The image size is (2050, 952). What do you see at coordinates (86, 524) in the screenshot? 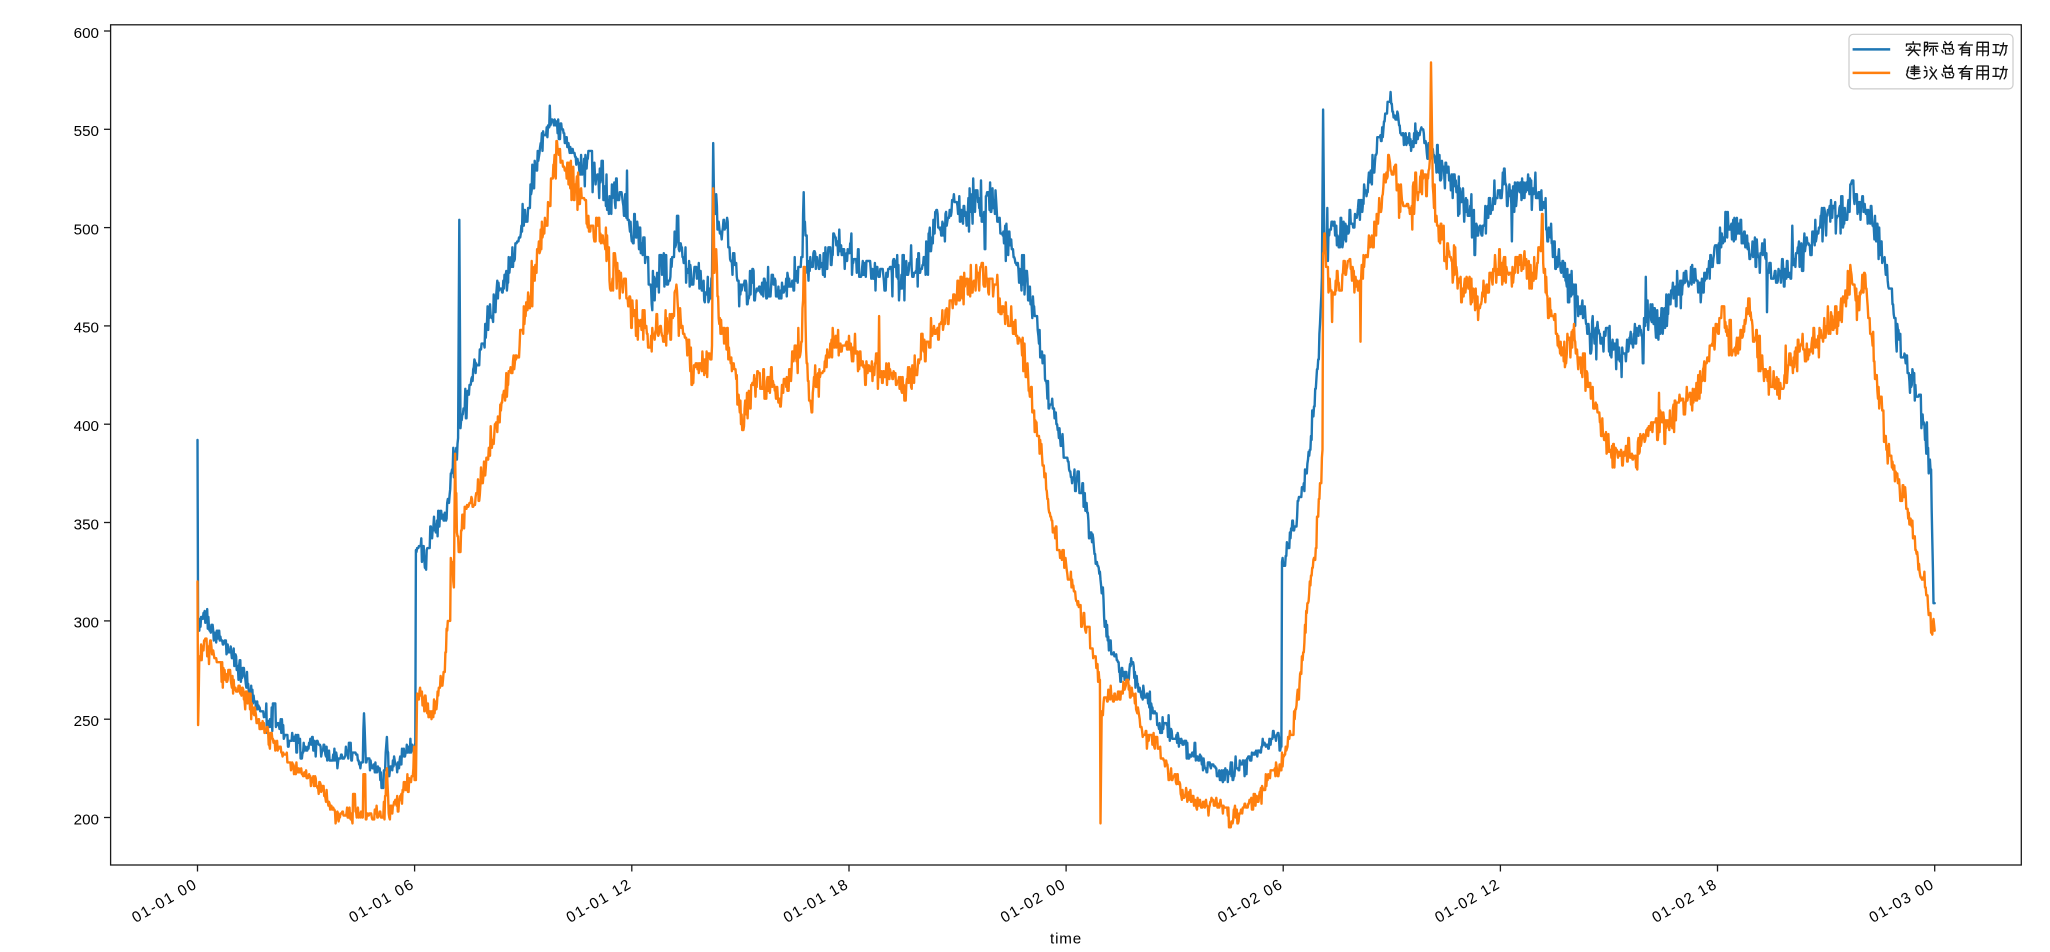
I see `svg-text: 350` at bounding box center [86, 524].